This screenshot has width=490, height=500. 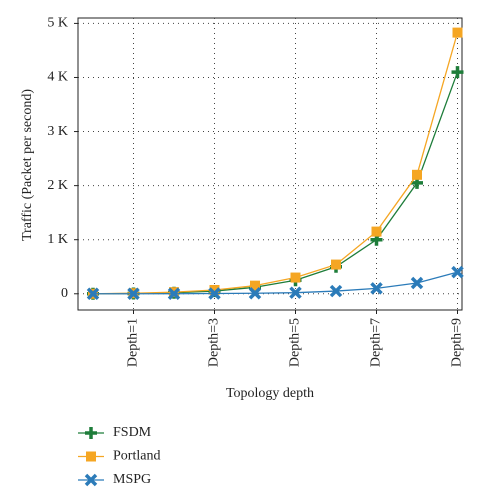 What do you see at coordinates (57, 23) in the screenshot?
I see `y-tick-label: 5 K` at bounding box center [57, 23].